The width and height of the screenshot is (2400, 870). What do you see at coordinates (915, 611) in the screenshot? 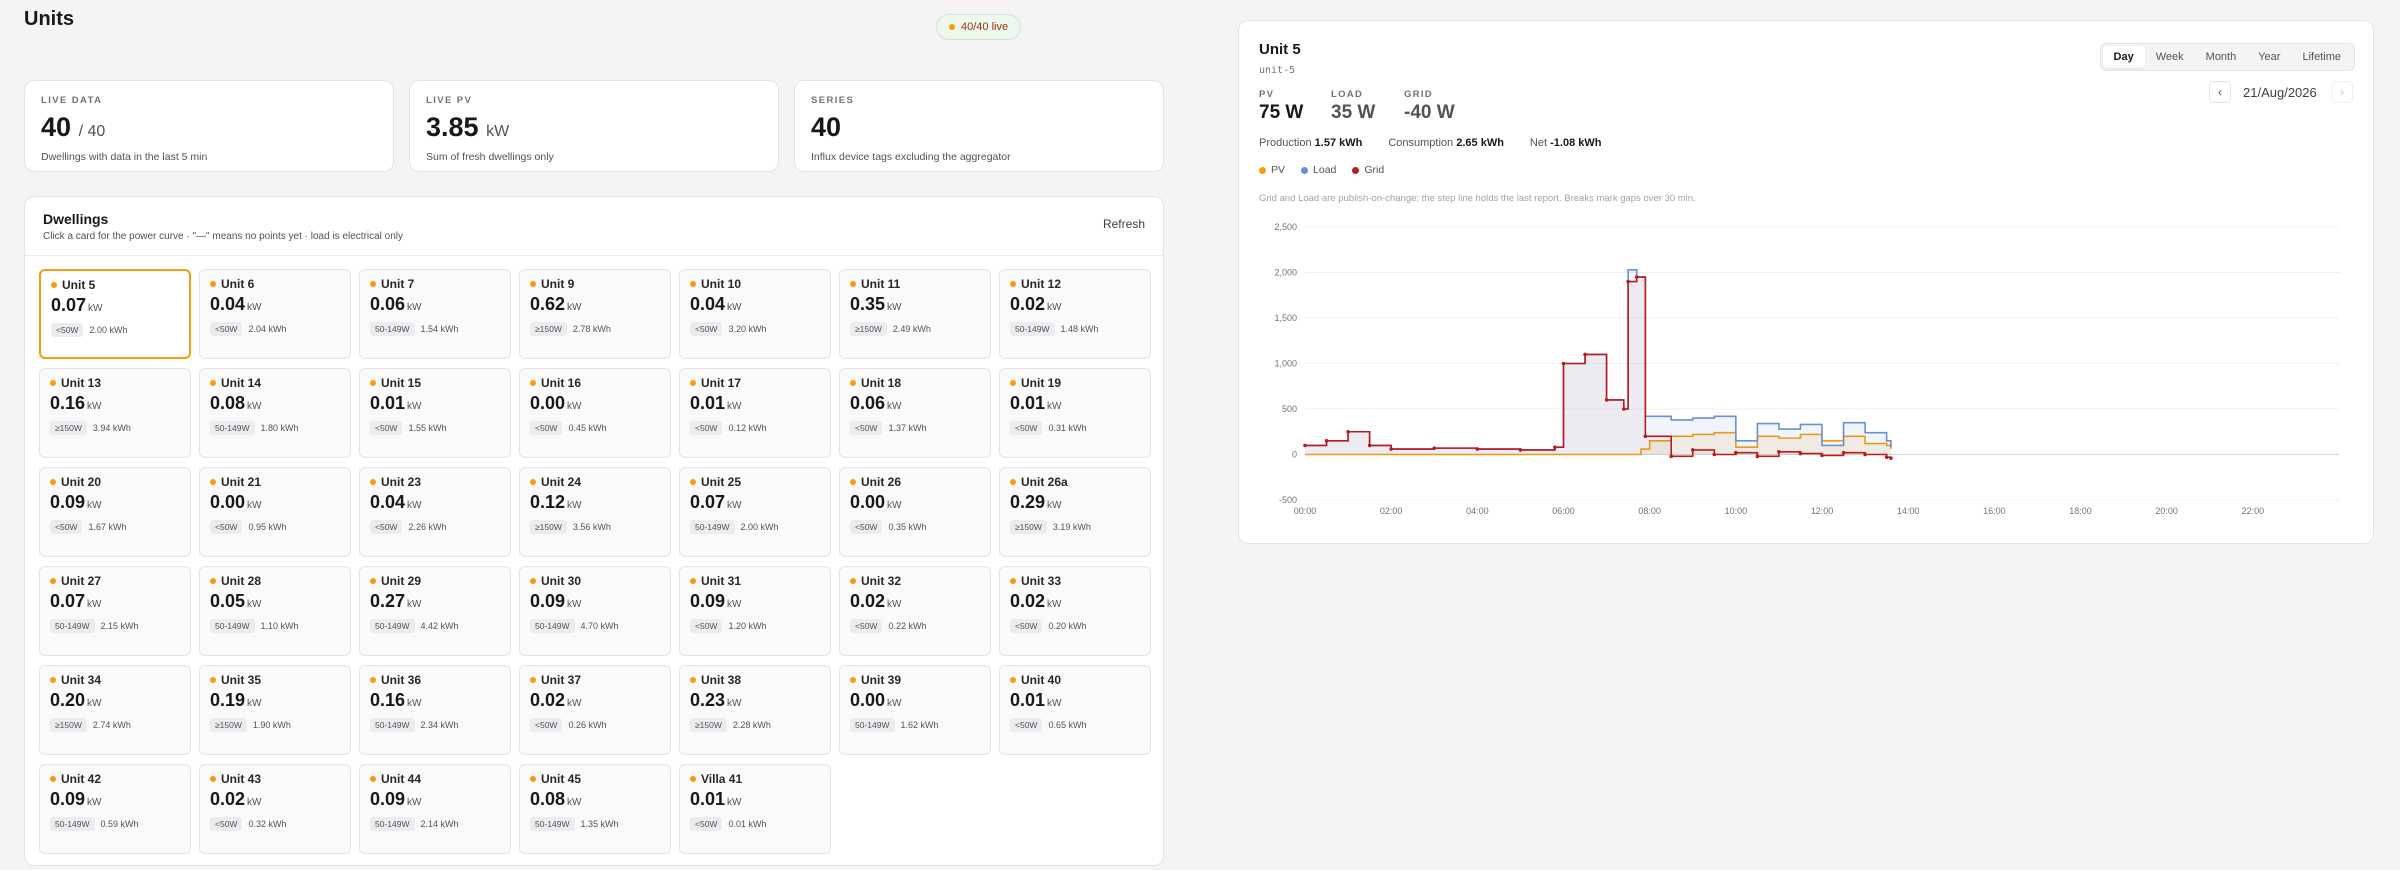
I see `dwelling-card: Unit 32 0.02 kW <50W 0.22 kWh` at bounding box center [915, 611].